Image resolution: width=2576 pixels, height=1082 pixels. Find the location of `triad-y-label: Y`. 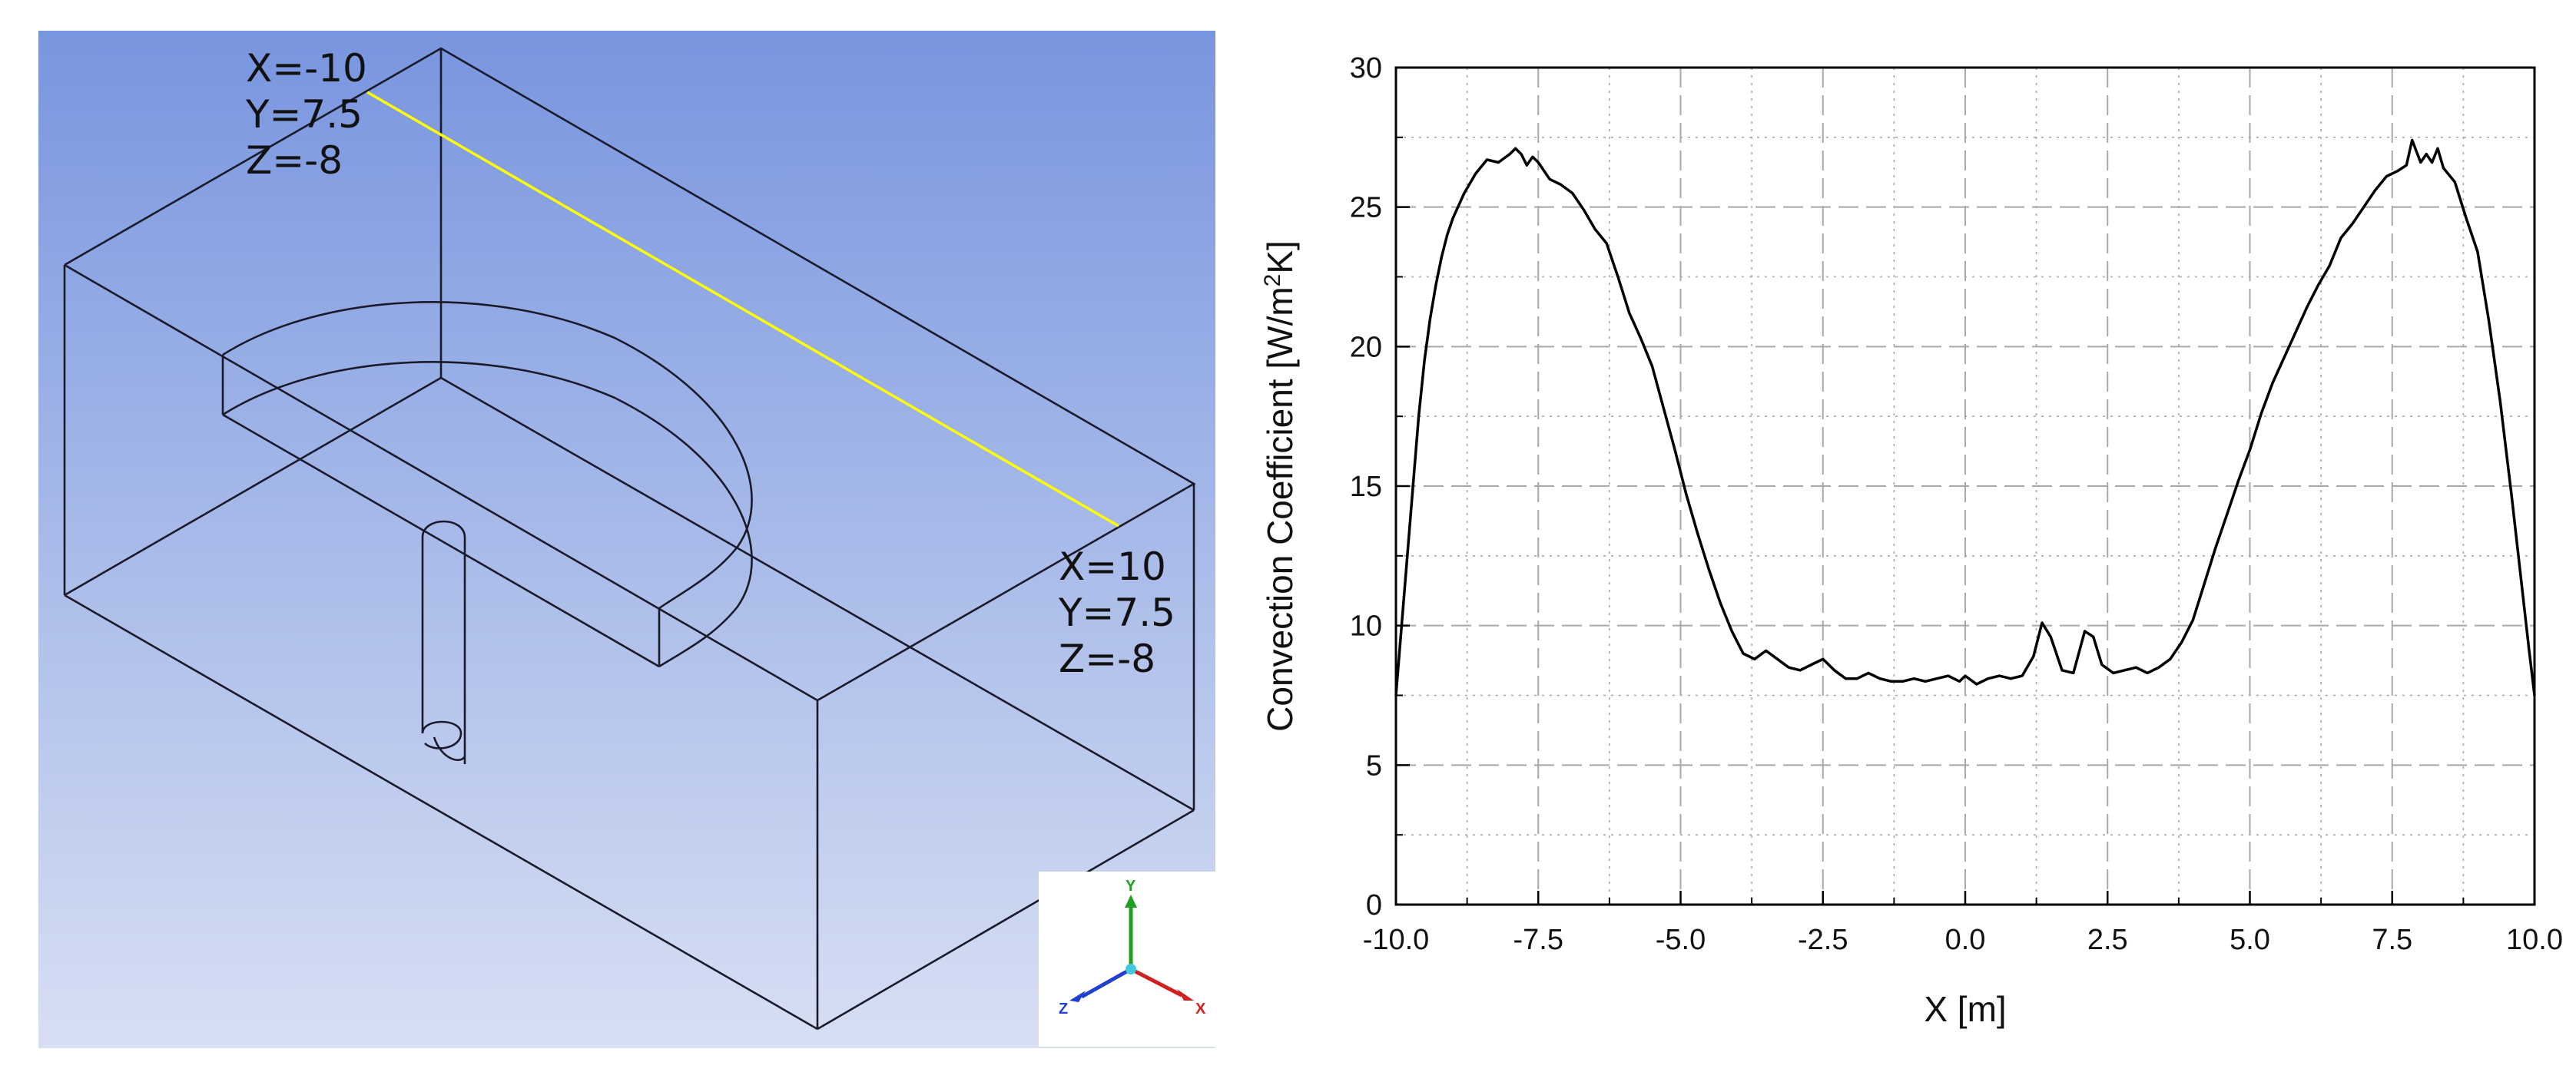

triad-y-label: Y is located at coordinates (1131, 886).